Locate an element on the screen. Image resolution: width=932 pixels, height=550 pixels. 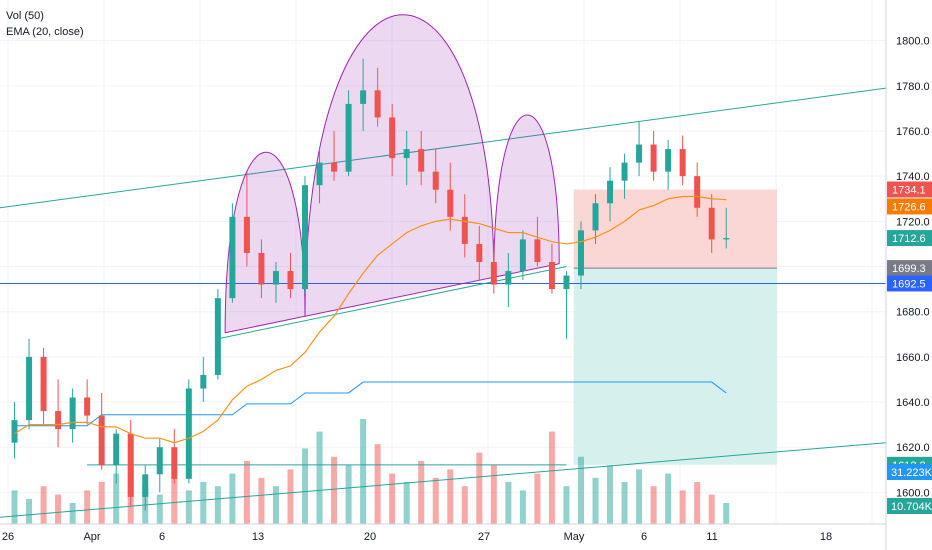
price-tick-label: 1600.0 is located at coordinates (913, 493).